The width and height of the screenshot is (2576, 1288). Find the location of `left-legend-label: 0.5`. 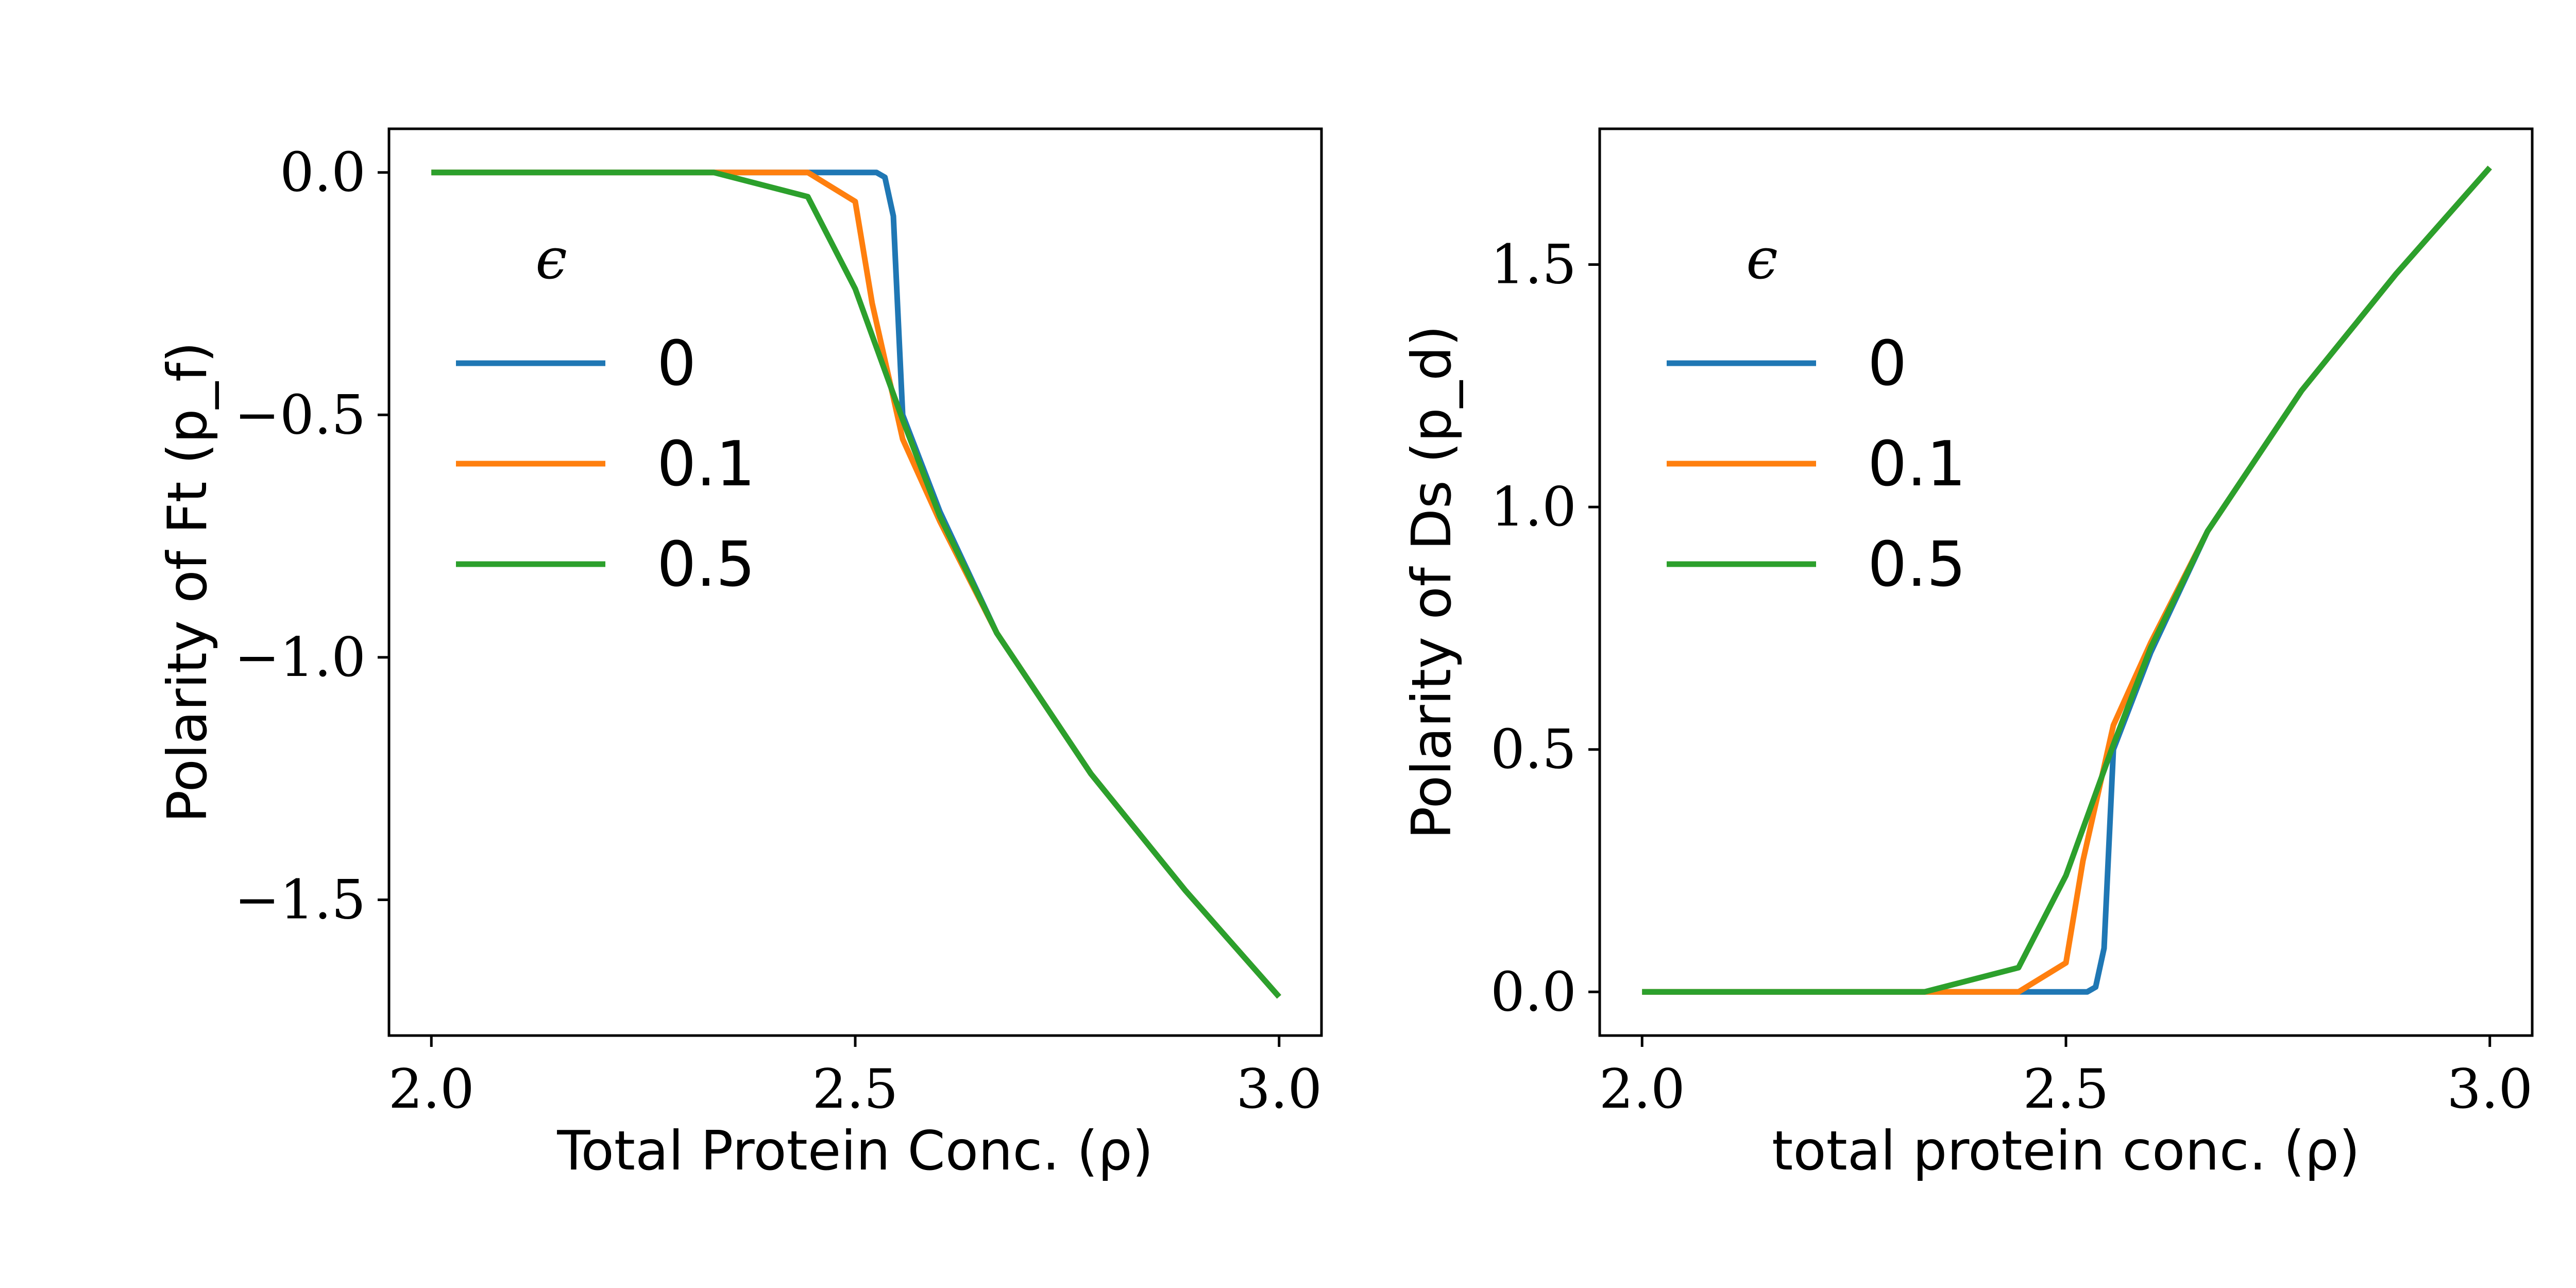

left-legend-label: 0.5 is located at coordinates (706, 565).